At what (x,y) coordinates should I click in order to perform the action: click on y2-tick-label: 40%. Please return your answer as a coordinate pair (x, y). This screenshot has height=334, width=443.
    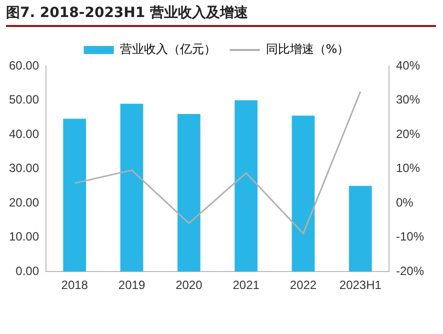
    Looking at the image, I should click on (408, 65).